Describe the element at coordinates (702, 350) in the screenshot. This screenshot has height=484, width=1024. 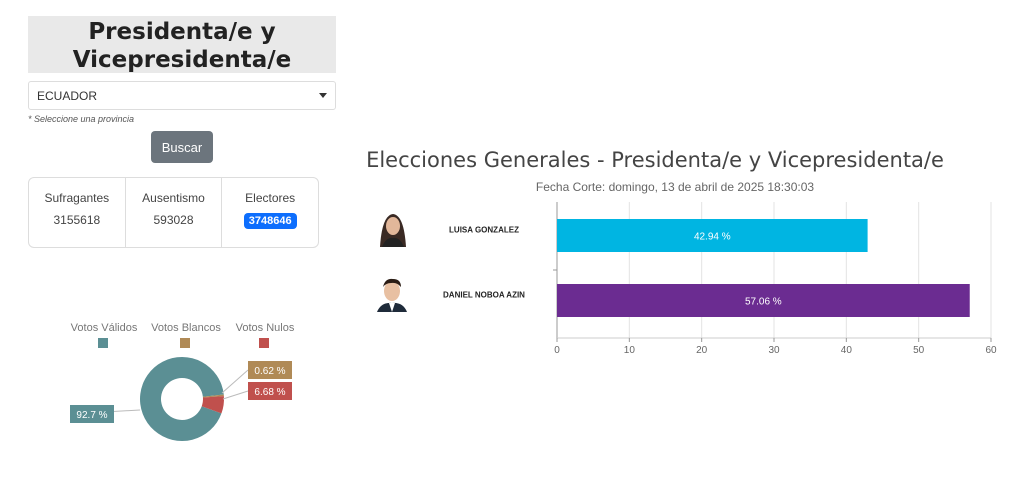
I see `x-tick-label: 20` at that location.